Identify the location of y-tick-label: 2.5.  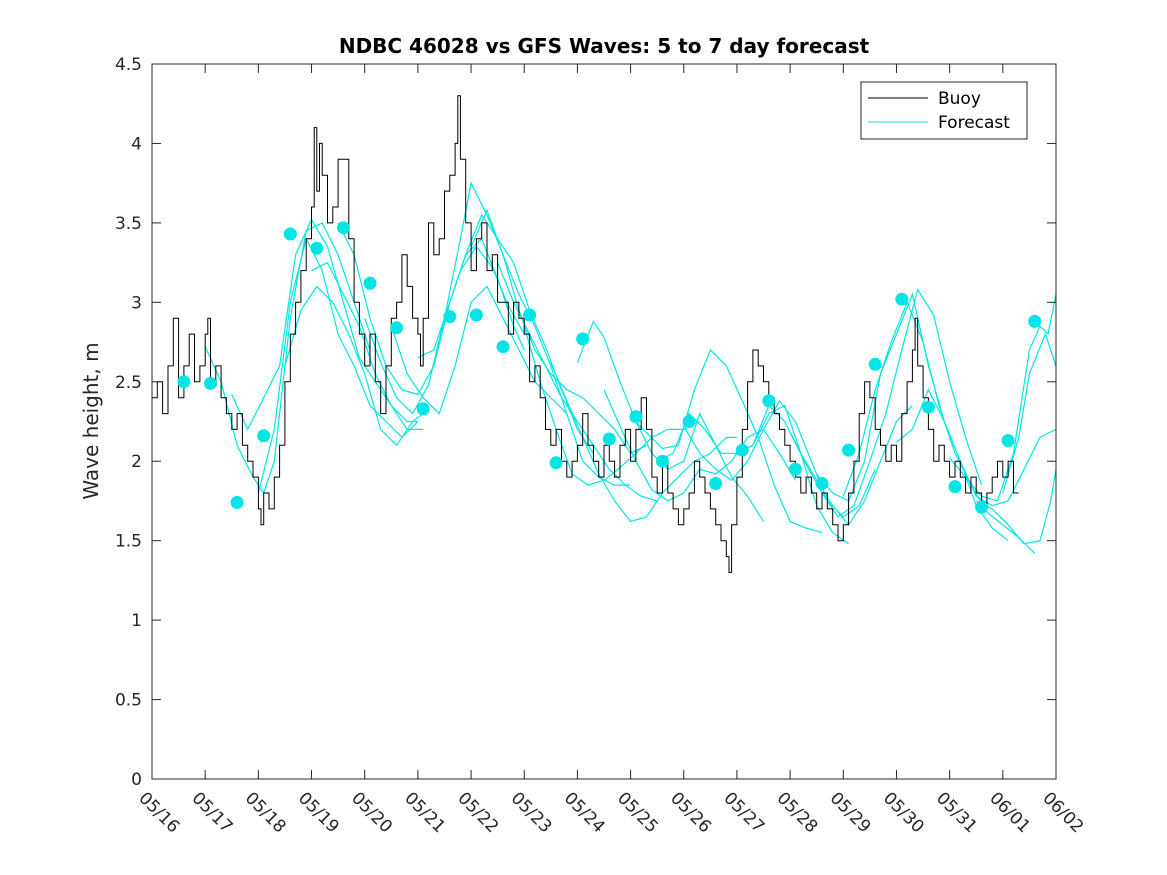
(128, 383).